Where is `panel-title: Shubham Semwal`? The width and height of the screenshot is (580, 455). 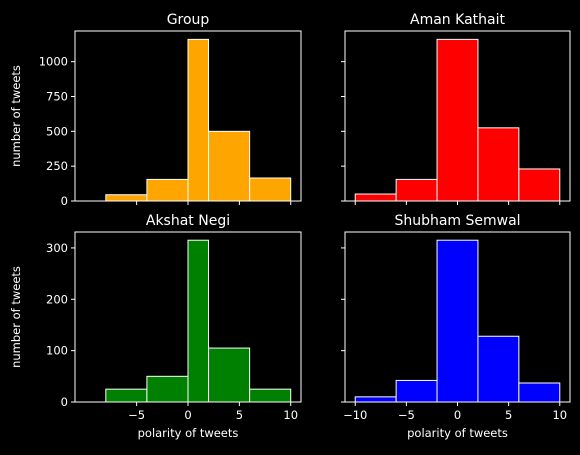 panel-title: Shubham Semwal is located at coordinates (457, 221).